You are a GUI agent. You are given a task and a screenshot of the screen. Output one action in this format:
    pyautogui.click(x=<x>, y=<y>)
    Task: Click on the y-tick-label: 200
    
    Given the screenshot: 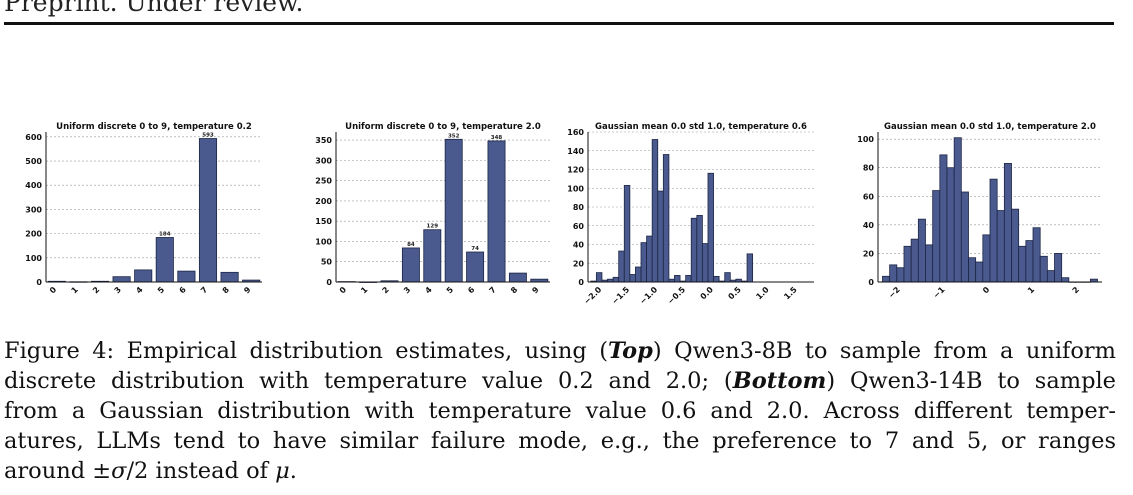 What is the action you would take?
    pyautogui.click(x=323, y=201)
    